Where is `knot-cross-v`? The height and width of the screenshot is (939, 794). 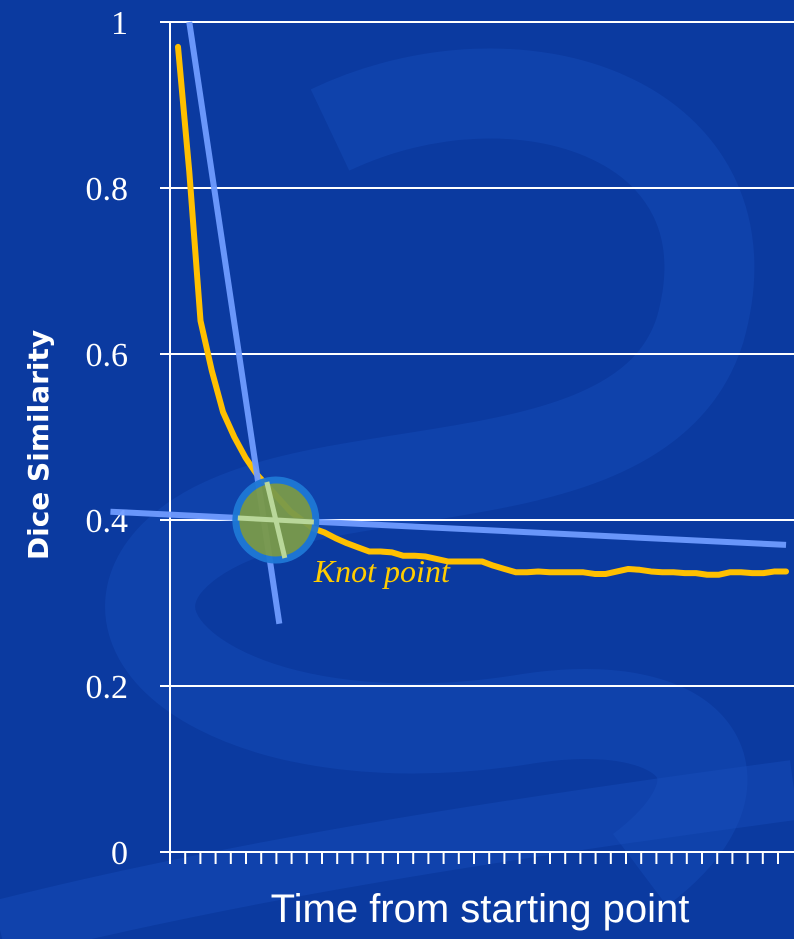 knot-cross-v is located at coordinates (276, 520).